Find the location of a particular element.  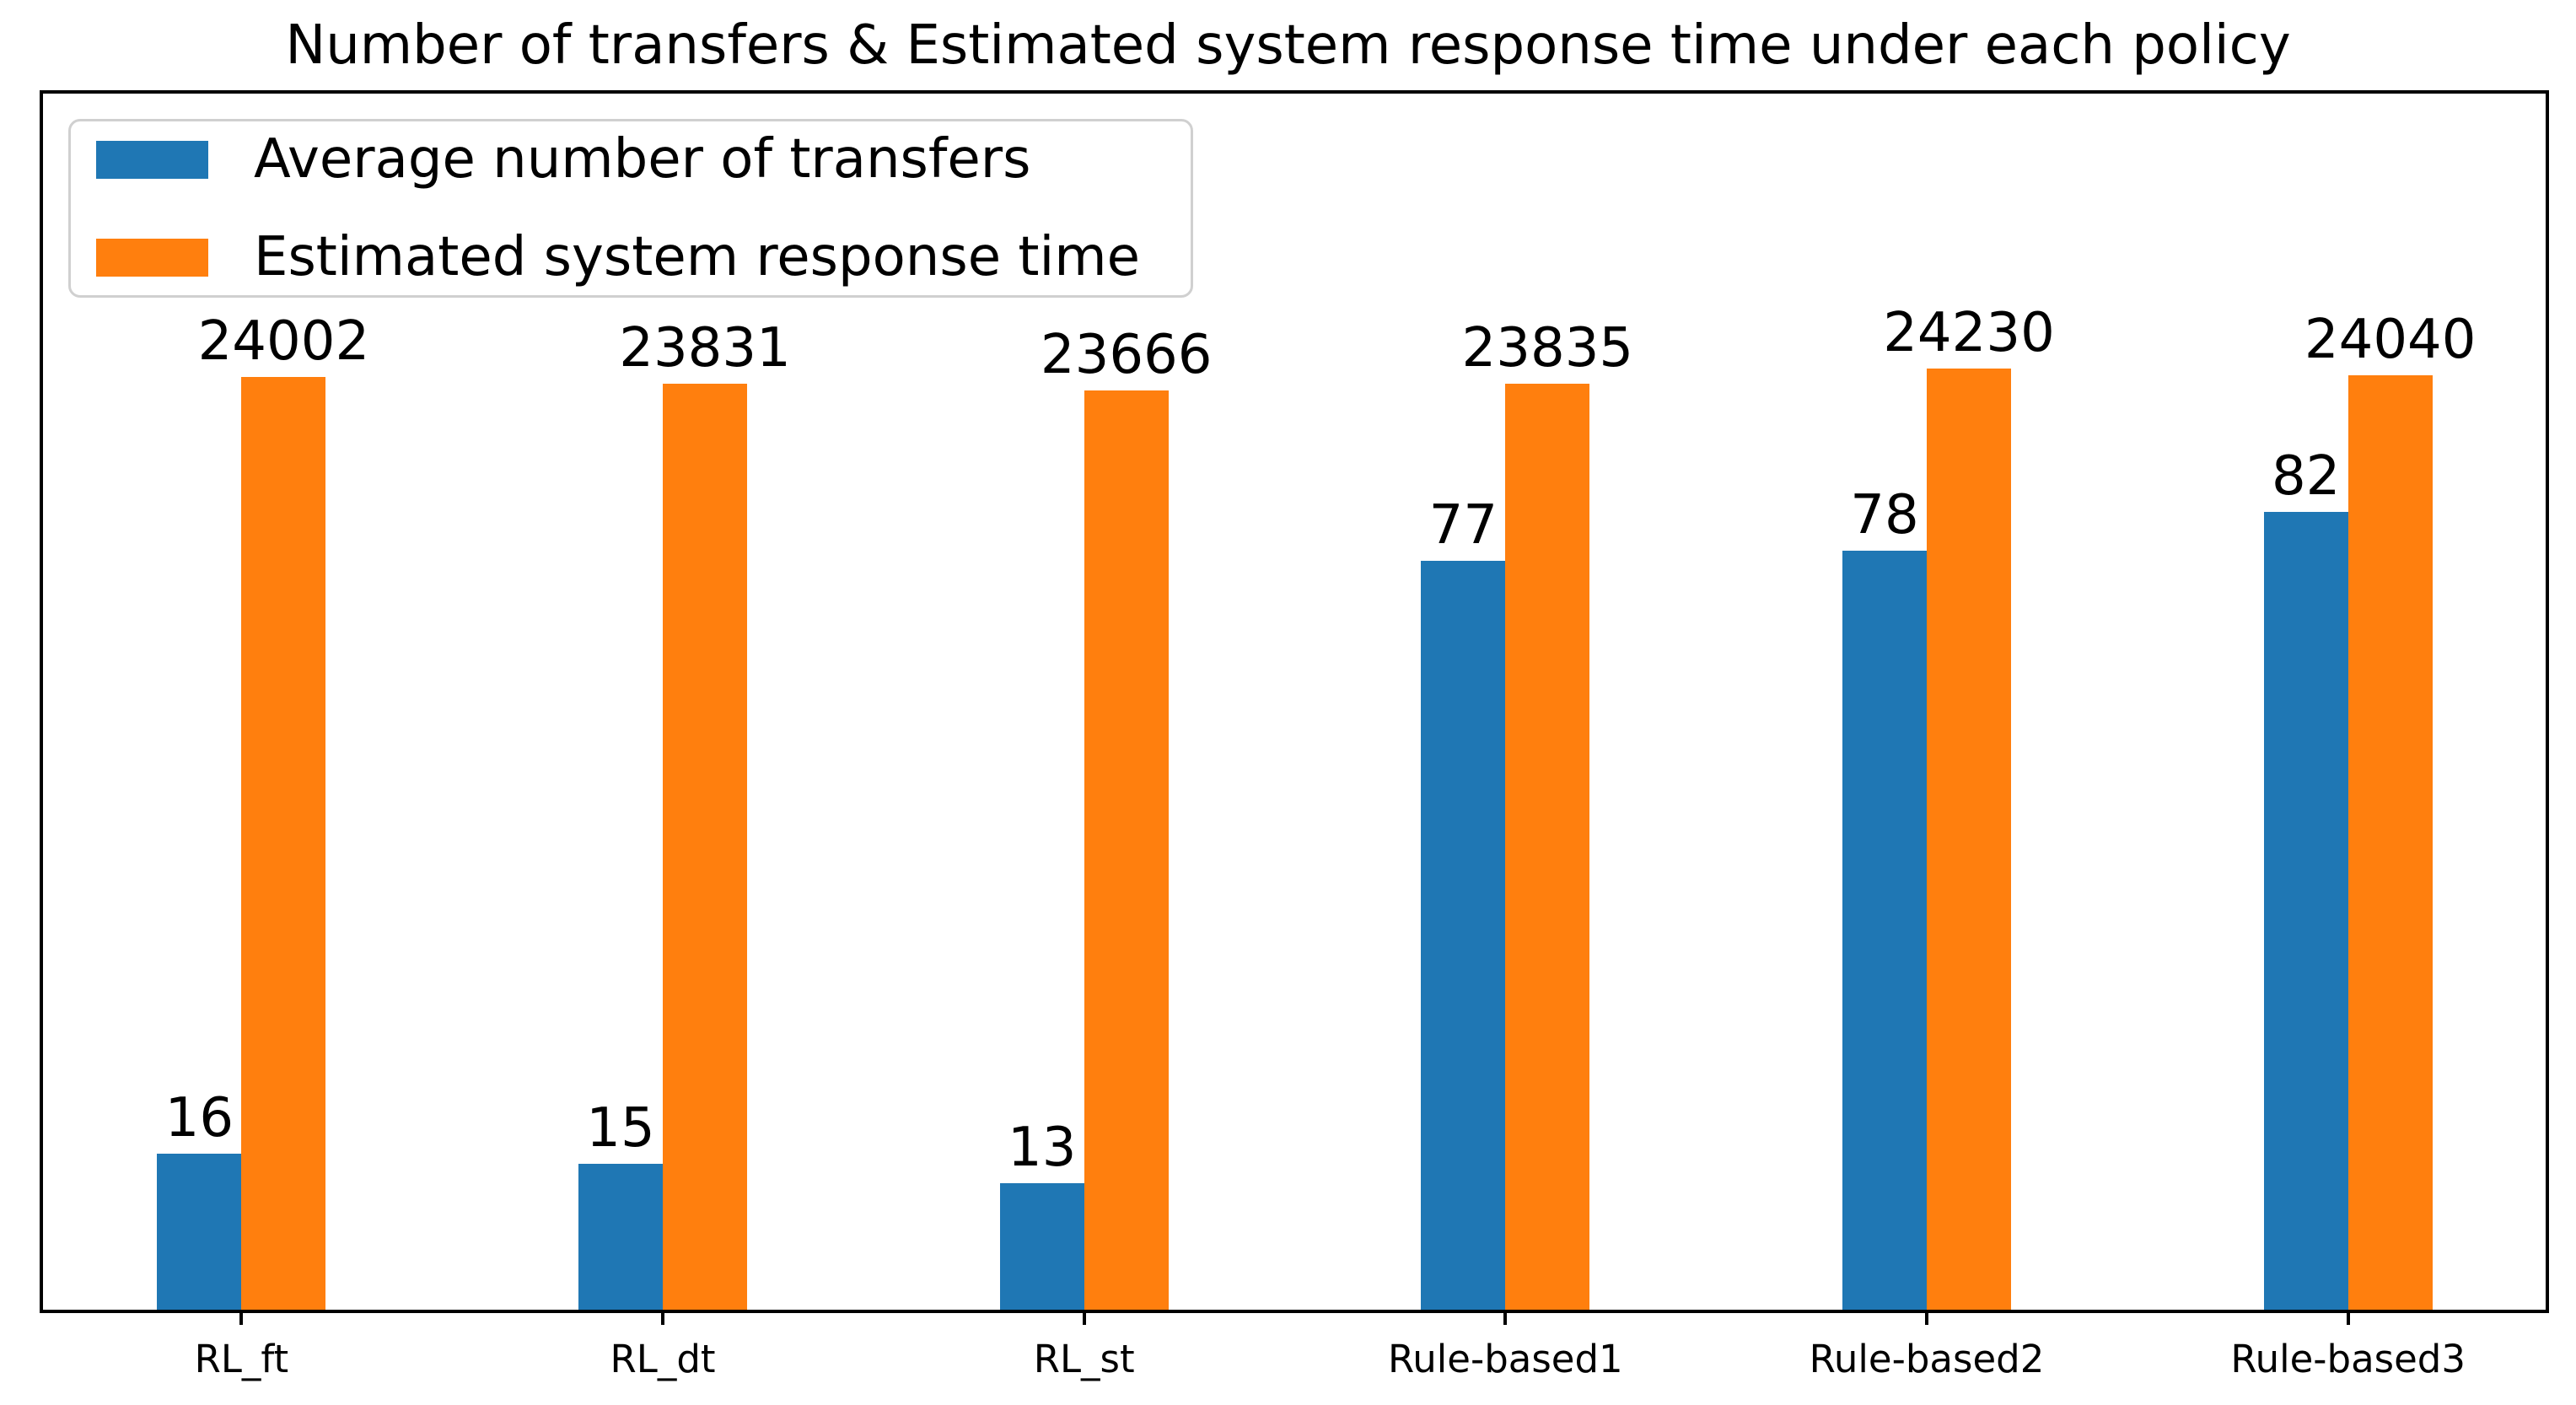

legend-label-transfers: Average number of transfers is located at coordinates (643, 159).